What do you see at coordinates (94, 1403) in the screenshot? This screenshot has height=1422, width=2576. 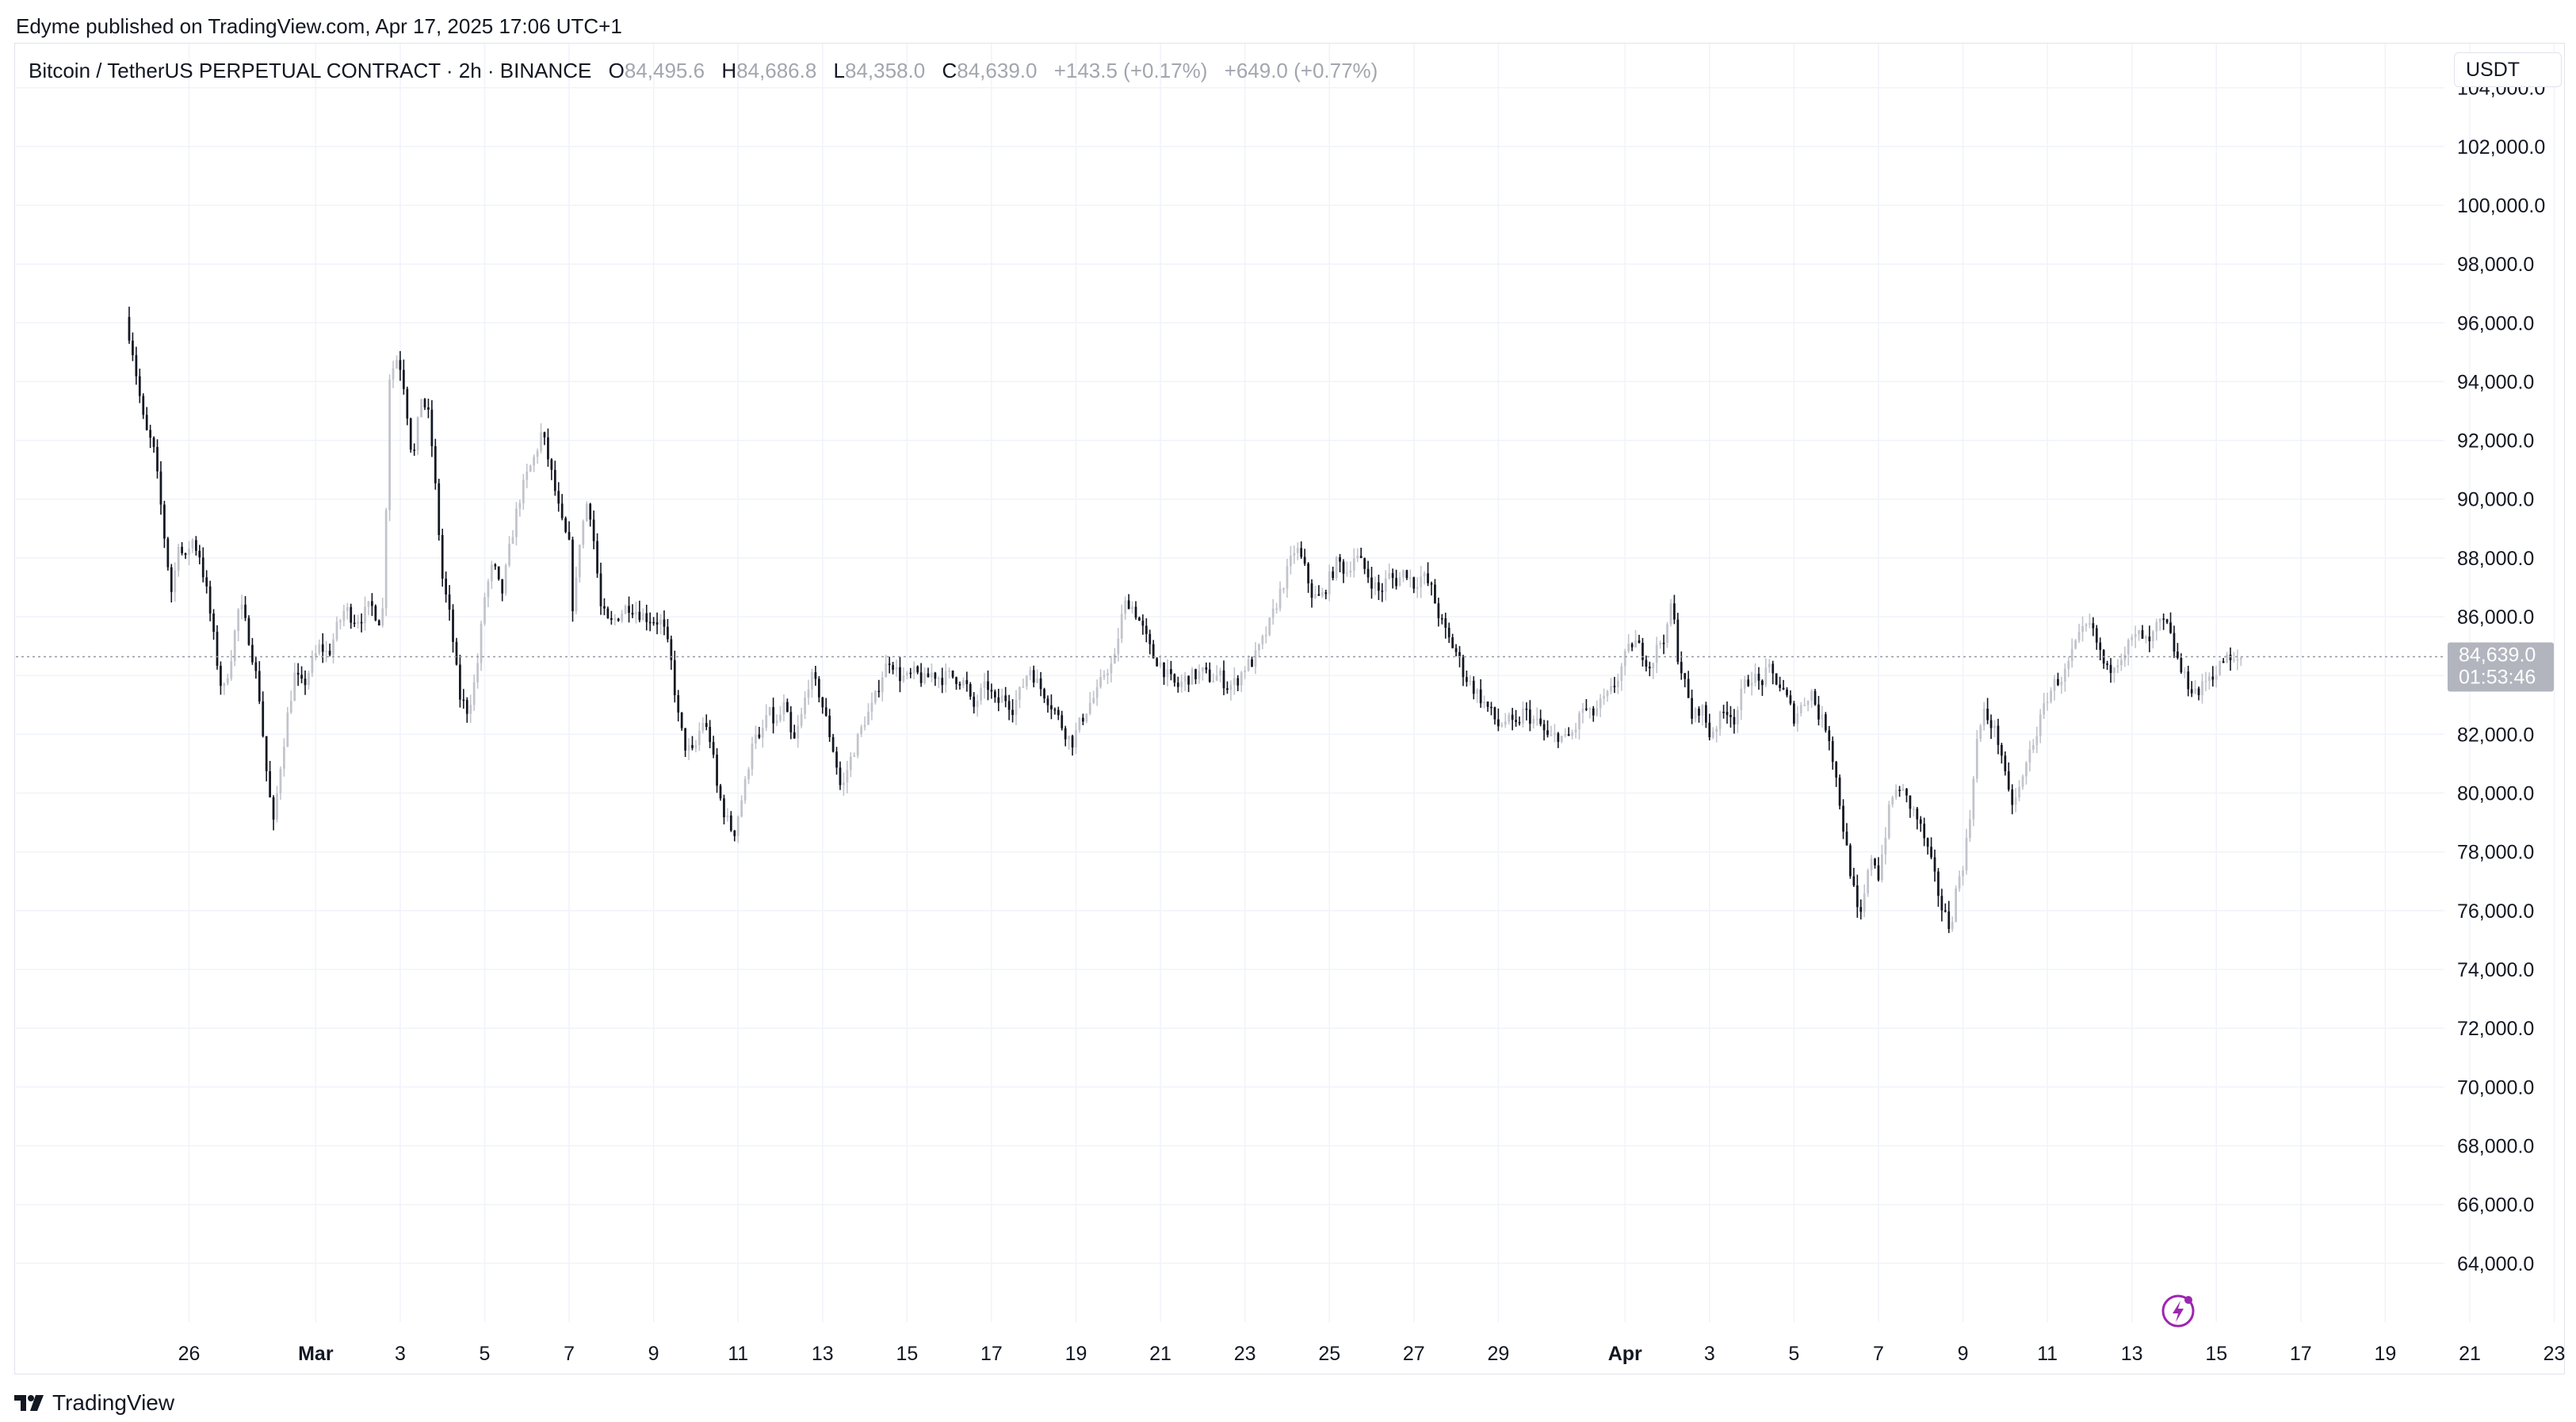 I see `tradingview-logo: TradingView` at bounding box center [94, 1403].